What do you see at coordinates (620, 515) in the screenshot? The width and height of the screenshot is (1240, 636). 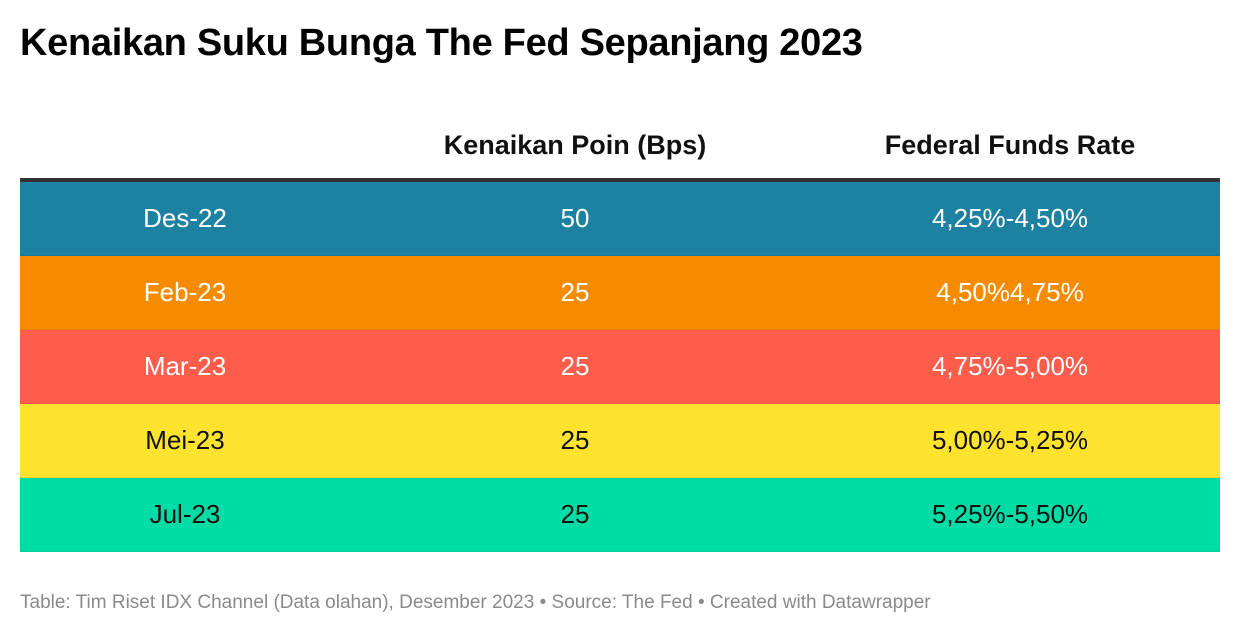 I see `table-row: Jul-23 25 5,25%-5,50%` at bounding box center [620, 515].